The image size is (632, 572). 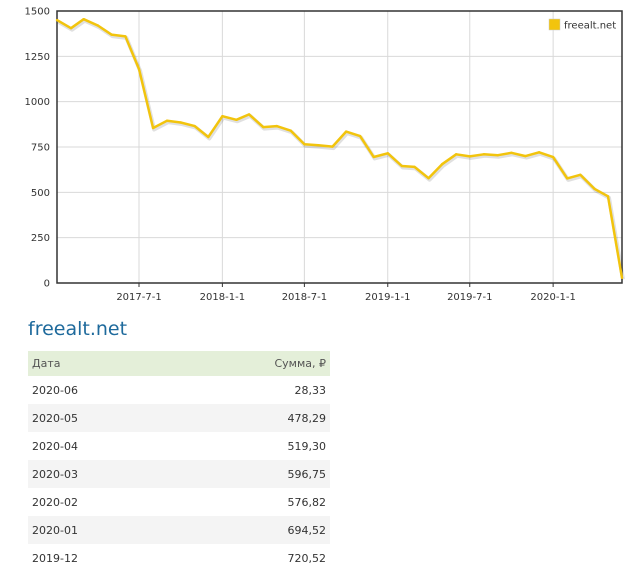 What do you see at coordinates (55, 446) in the screenshot?
I see `row-date: 2020-04` at bounding box center [55, 446].